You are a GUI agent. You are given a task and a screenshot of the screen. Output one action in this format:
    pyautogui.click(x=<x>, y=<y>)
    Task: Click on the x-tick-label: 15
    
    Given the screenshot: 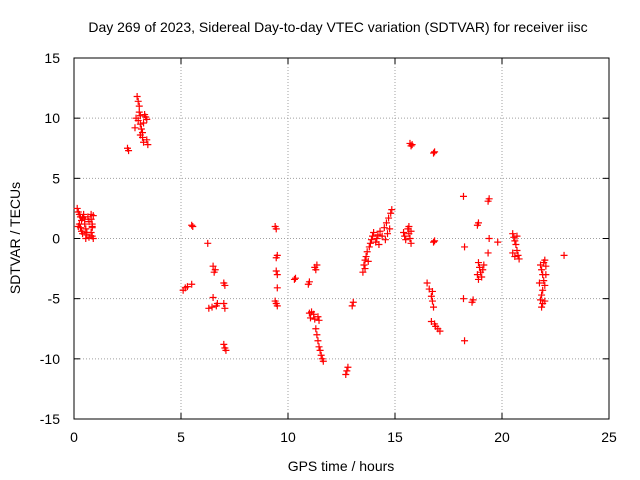 What is the action you would take?
    pyautogui.click(x=395, y=437)
    